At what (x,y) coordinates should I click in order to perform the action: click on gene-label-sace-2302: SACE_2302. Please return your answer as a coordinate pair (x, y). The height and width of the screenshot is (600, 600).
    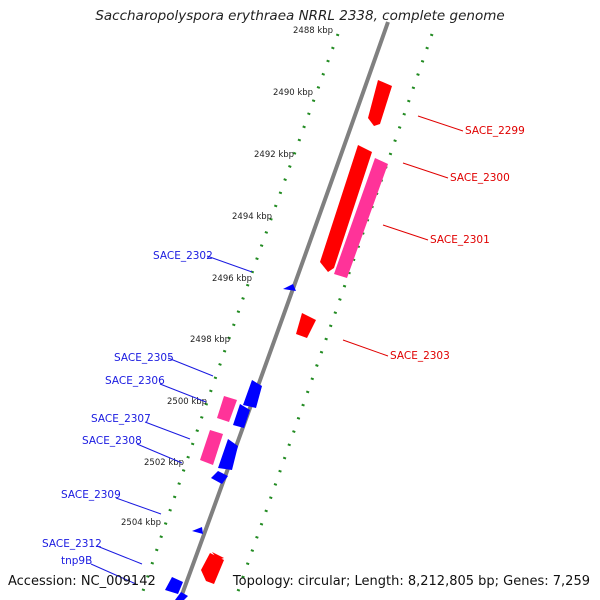
    Looking at the image, I should click on (183, 256).